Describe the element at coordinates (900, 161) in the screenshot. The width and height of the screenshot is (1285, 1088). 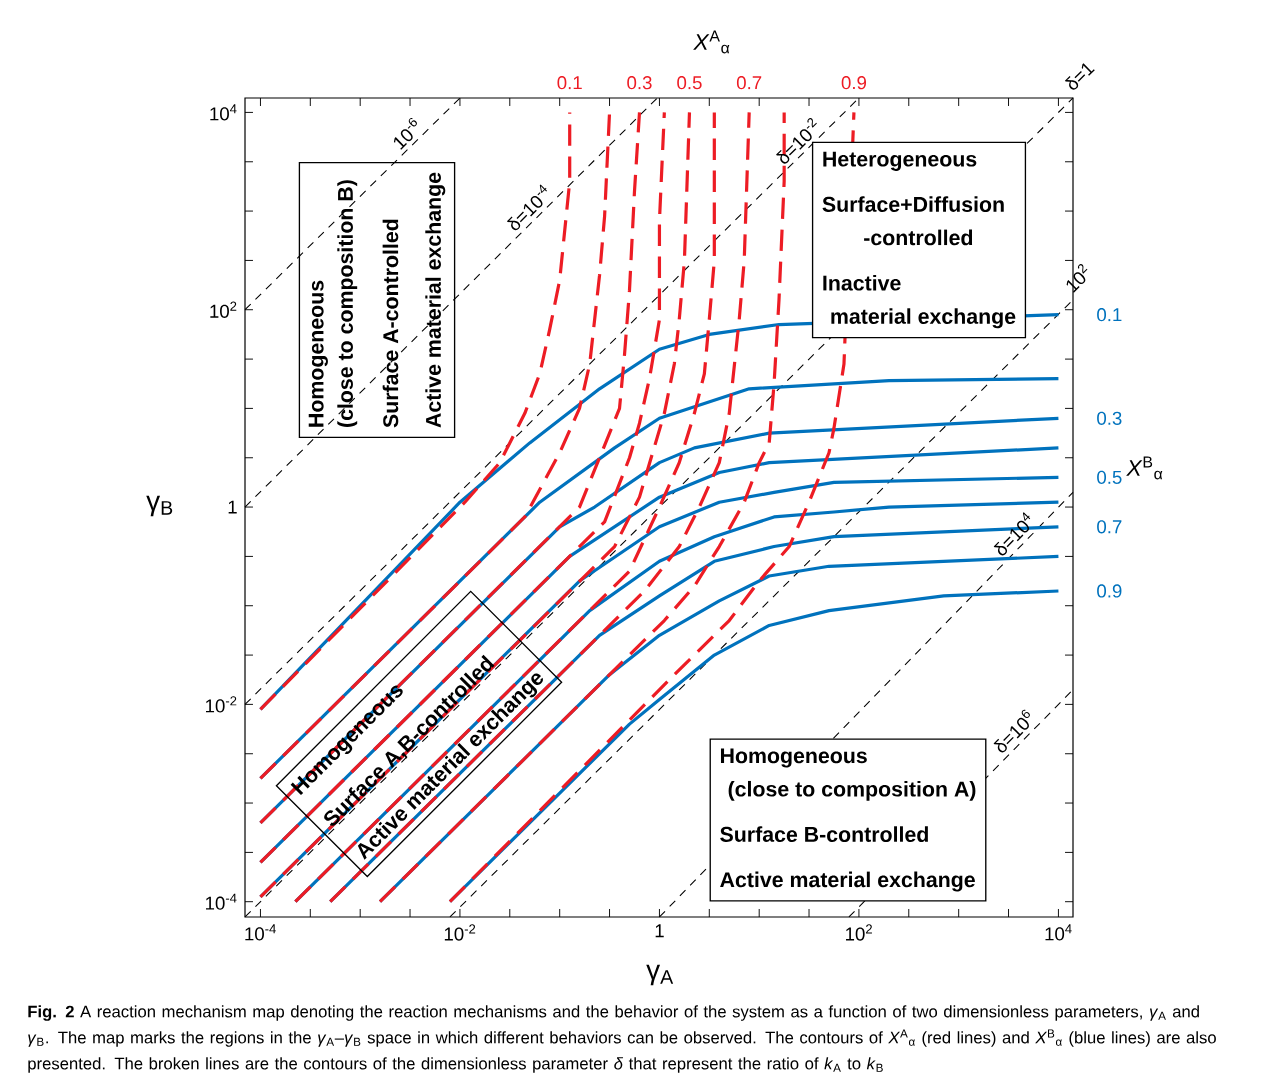
I see `annotation: Heterogeneous` at that location.